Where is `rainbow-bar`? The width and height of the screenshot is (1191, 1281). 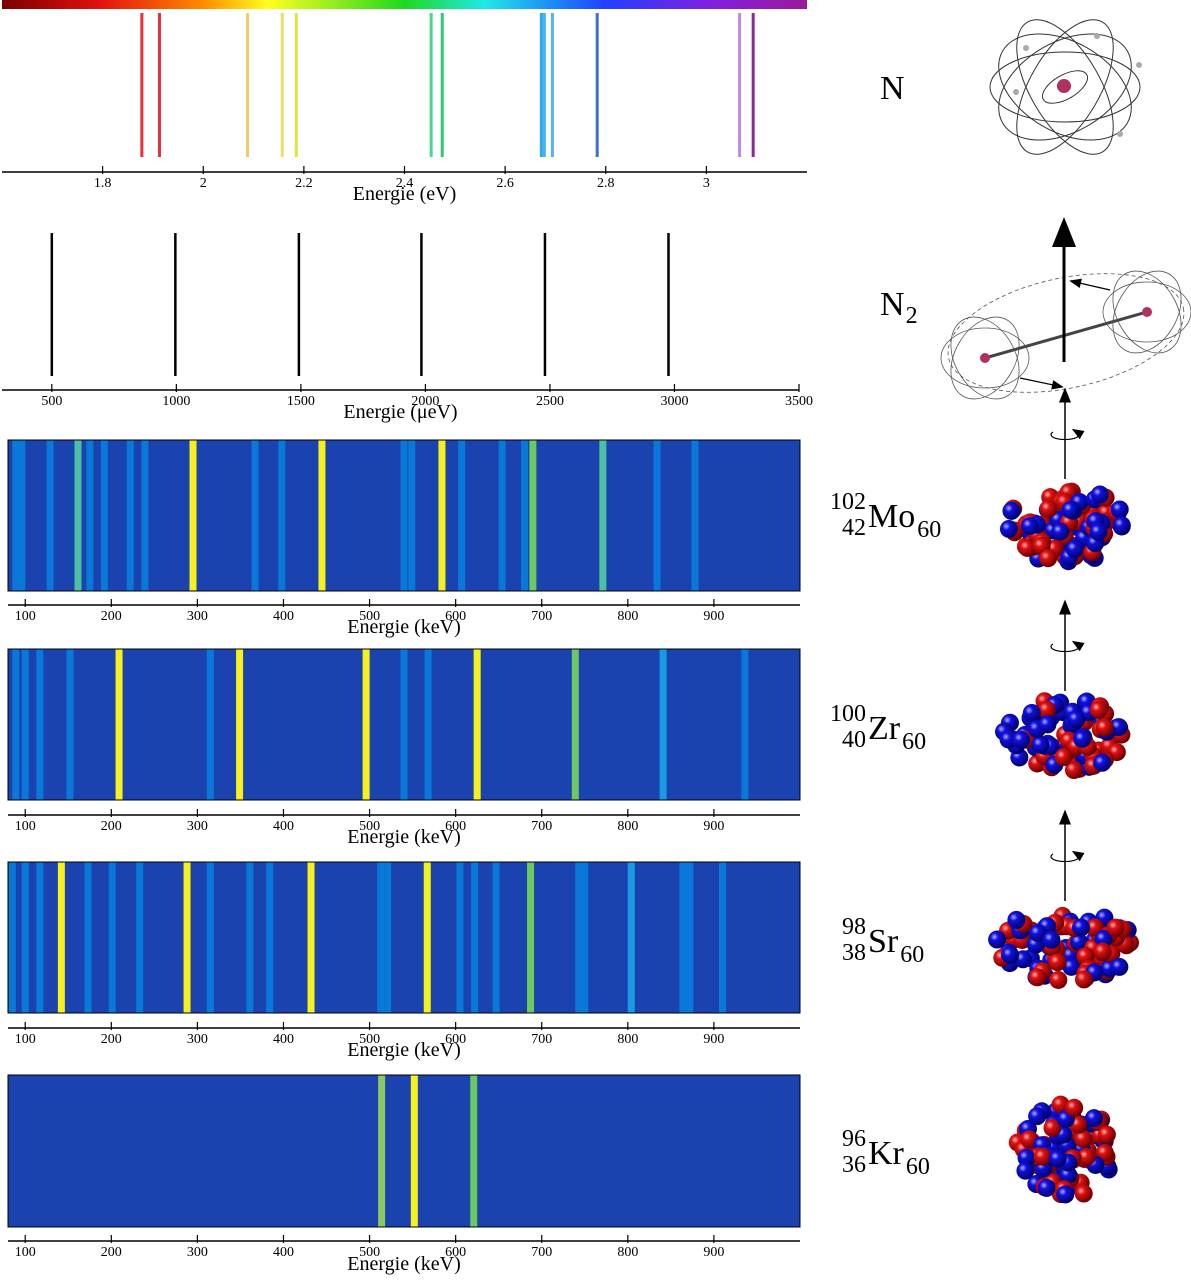 rainbow-bar is located at coordinates (404, 4).